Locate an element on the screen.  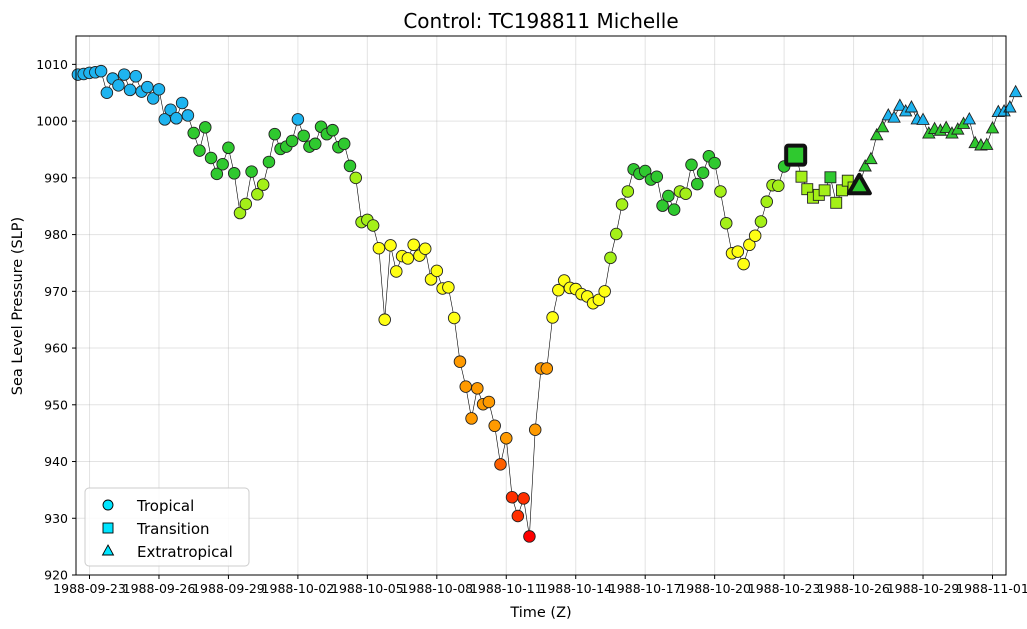
legend-marker-extratropical is located at coordinates (108, 550).